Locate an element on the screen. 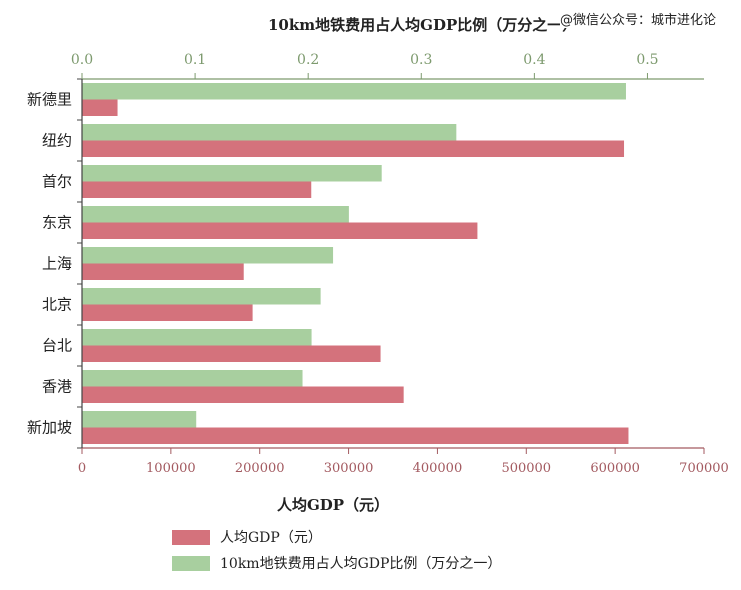 The image size is (741, 590). bottom-tick-label-4: 400000 is located at coordinates (438, 468).